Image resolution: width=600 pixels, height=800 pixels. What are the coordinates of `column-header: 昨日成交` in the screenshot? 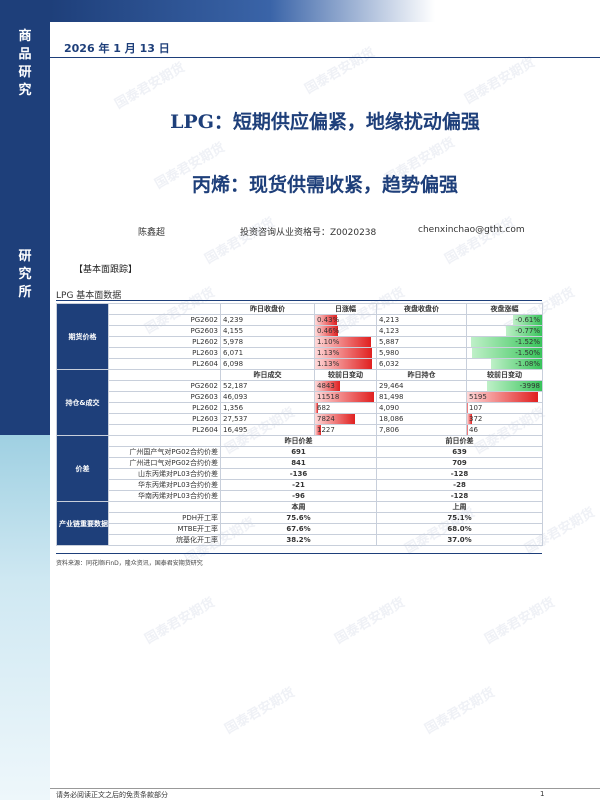 It's located at (267, 375).